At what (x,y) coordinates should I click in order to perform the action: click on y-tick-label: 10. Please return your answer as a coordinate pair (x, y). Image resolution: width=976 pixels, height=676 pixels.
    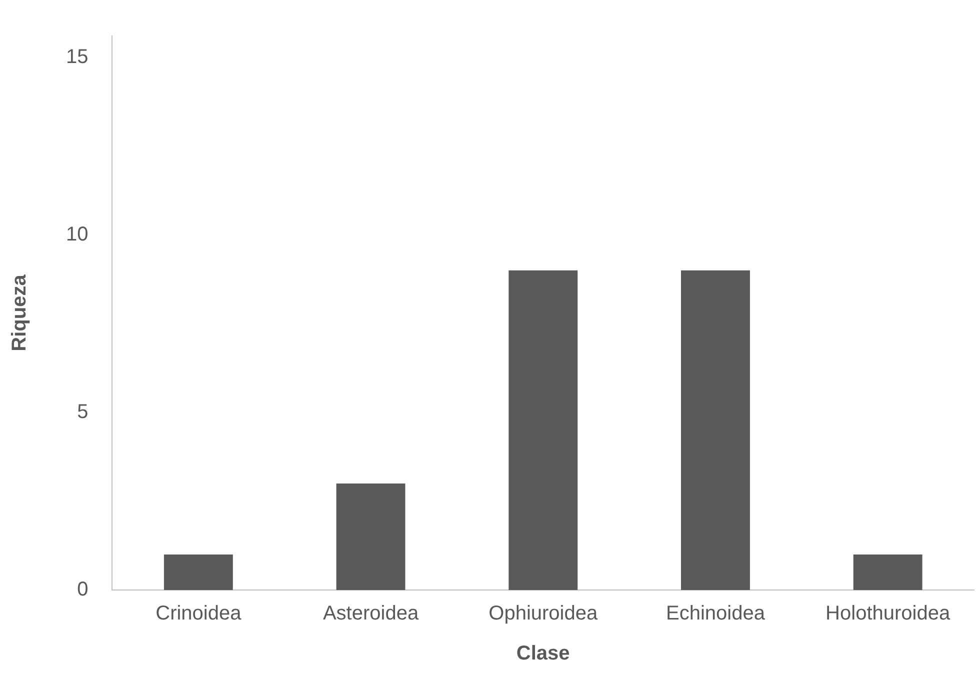
    Looking at the image, I should click on (77, 234).